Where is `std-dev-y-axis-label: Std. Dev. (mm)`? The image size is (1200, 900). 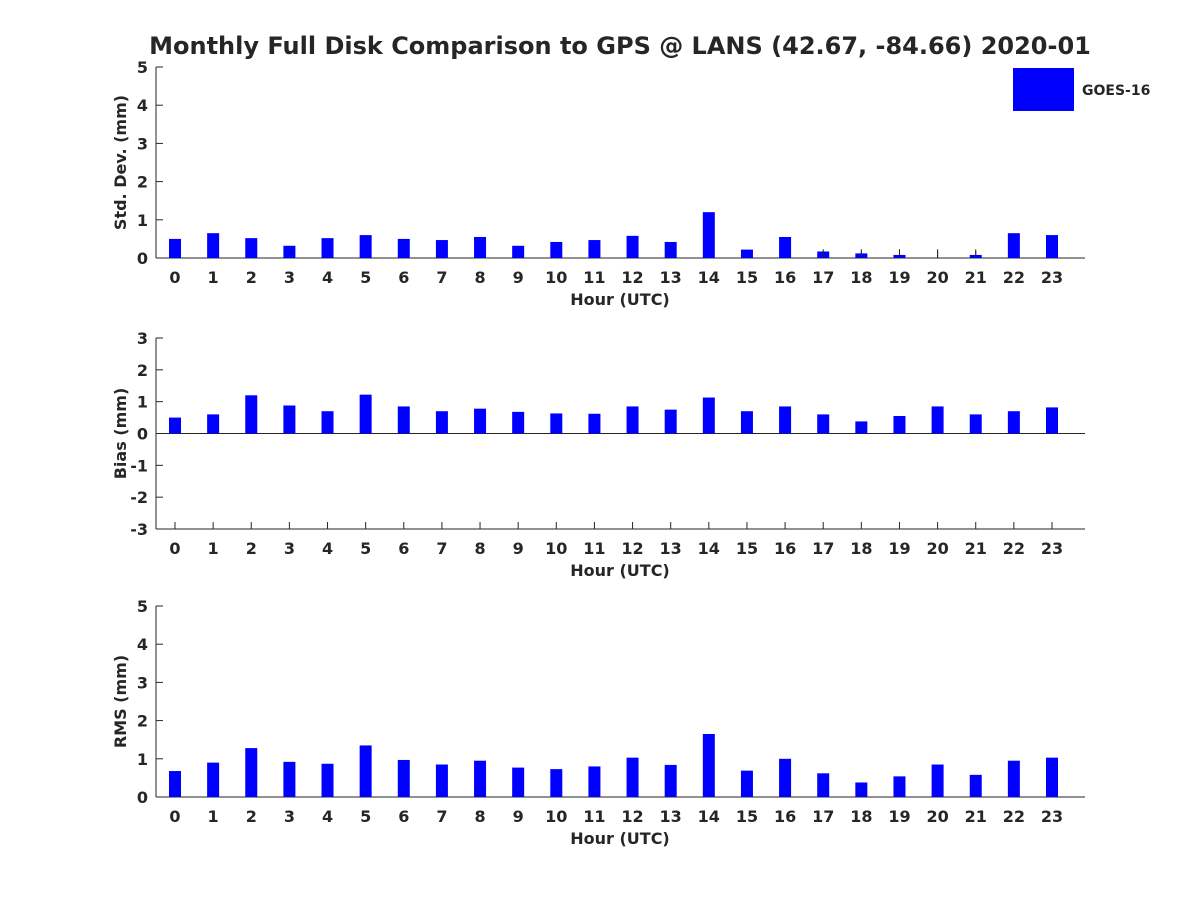 std-dev-y-axis-label: Std. Dev. (mm) is located at coordinates (120, 162).